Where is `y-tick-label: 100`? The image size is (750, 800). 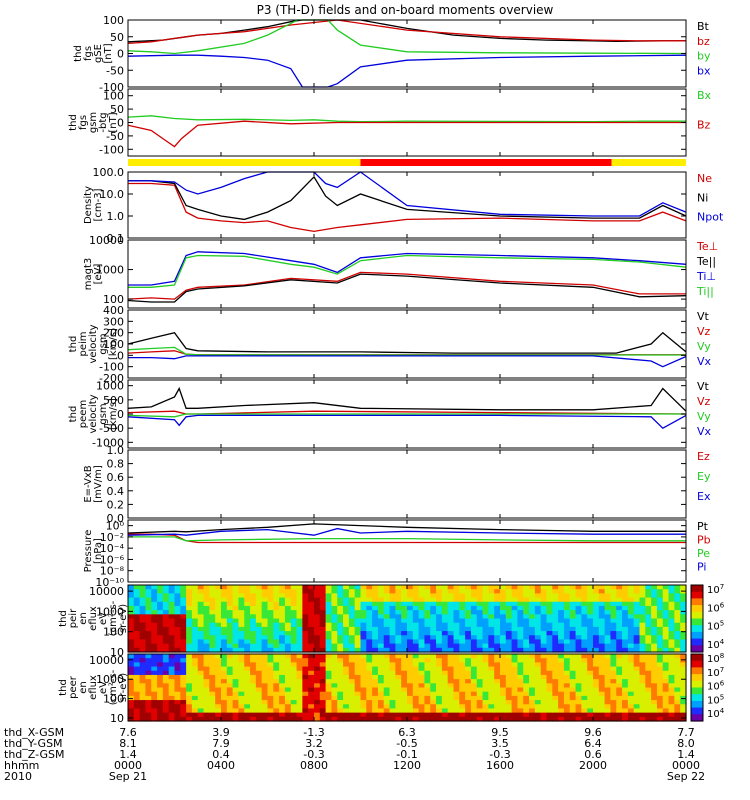 y-tick-label: 100 is located at coordinates (113, 632).